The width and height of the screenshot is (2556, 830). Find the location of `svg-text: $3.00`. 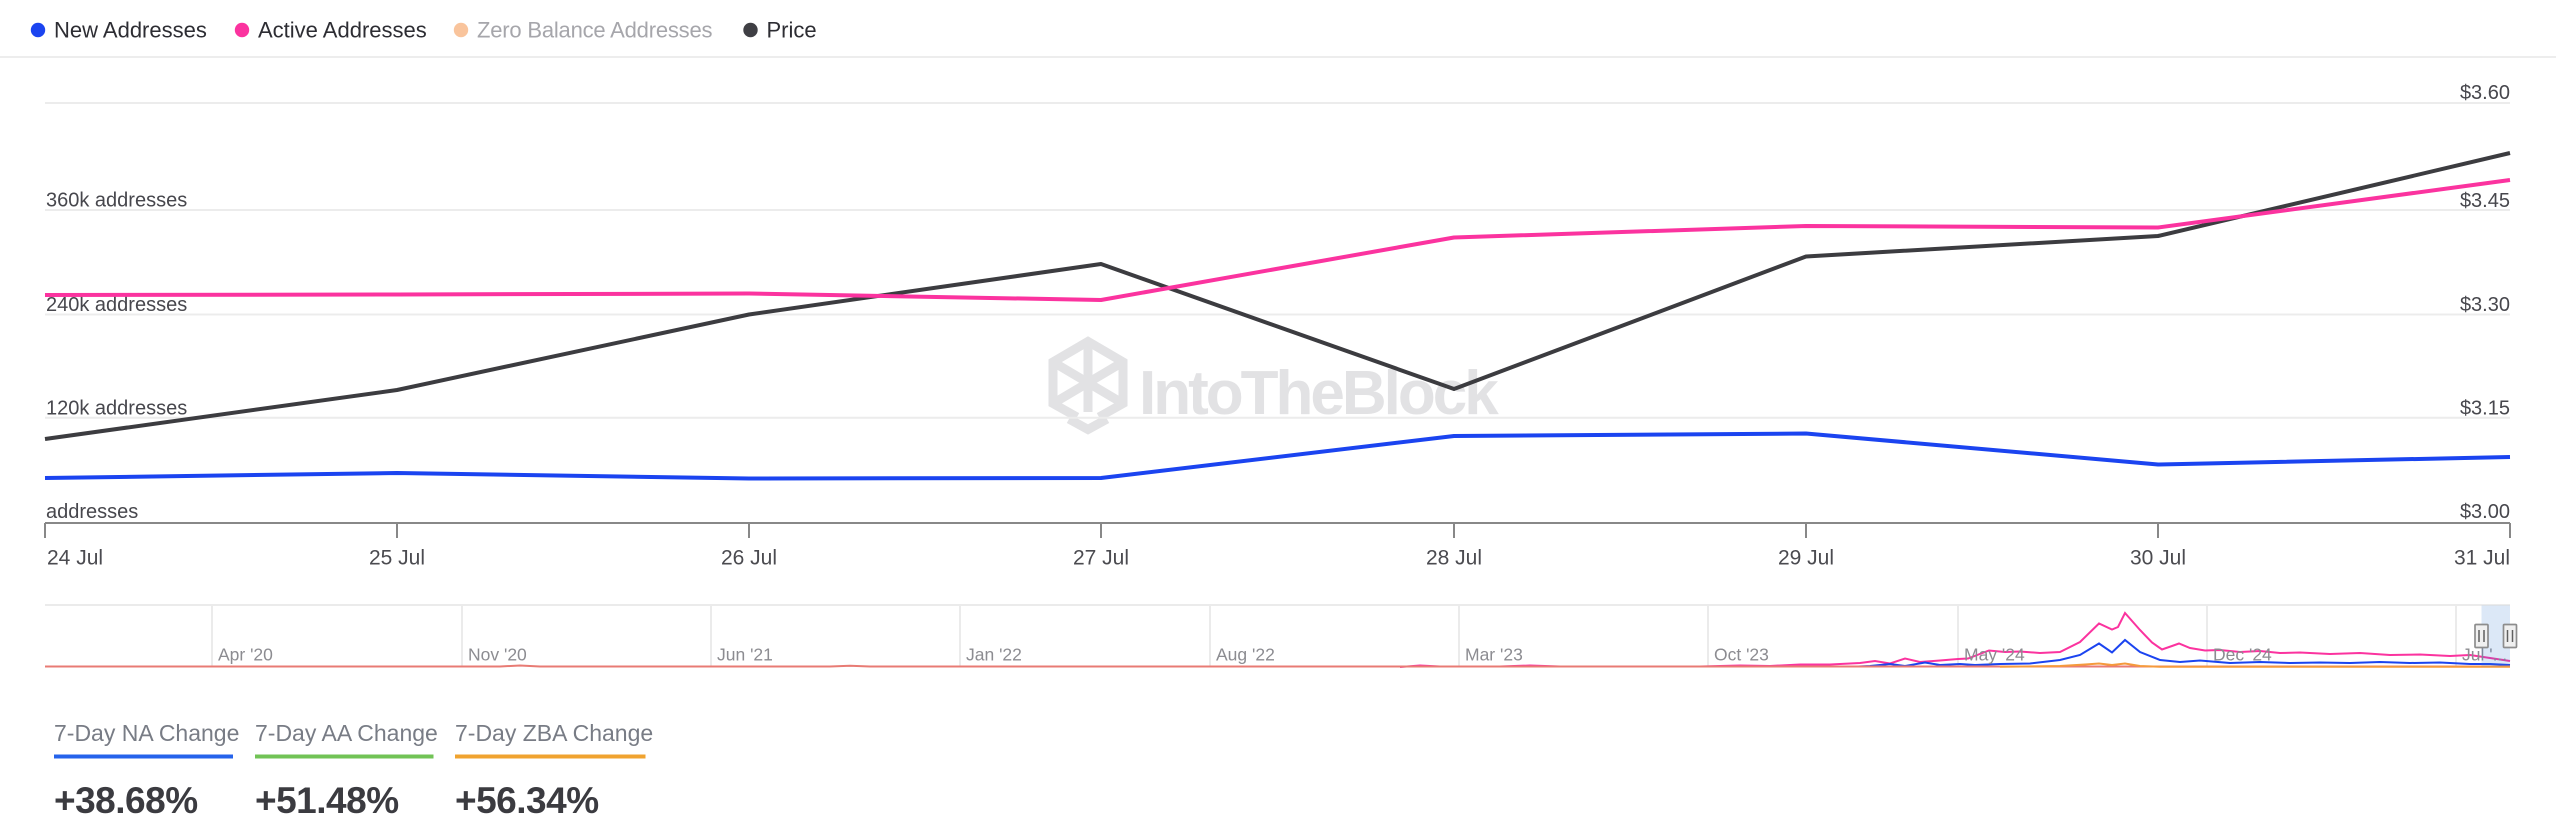

svg-text: $3.00 is located at coordinates (2485, 512).